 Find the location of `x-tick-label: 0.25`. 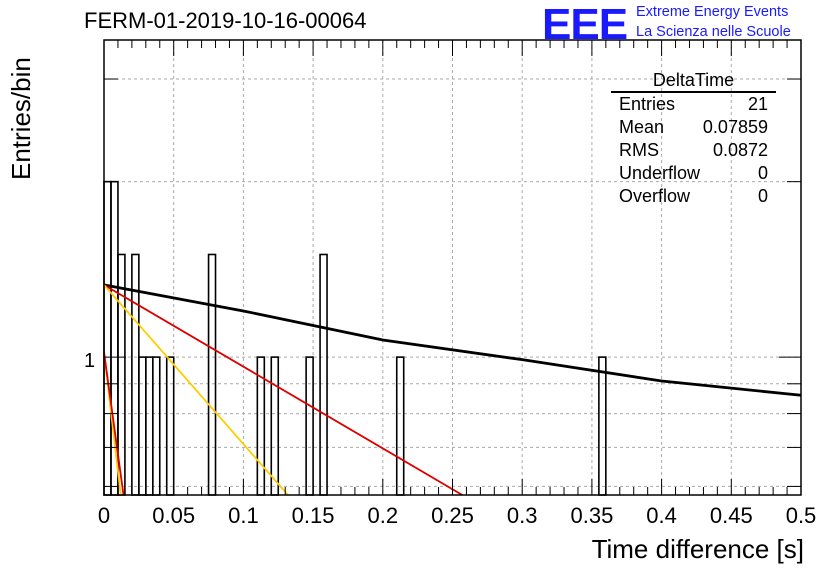

x-tick-label: 0.25 is located at coordinates (452, 515).